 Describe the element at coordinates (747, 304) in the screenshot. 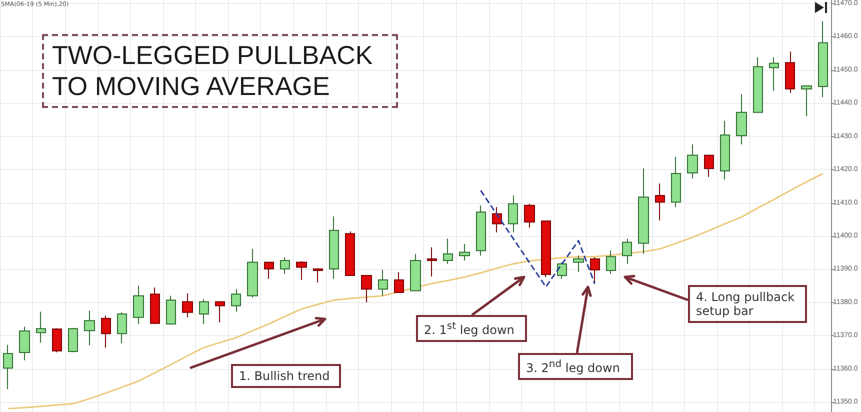

I see `annotation: 4. Long pullback setup bar` at that location.